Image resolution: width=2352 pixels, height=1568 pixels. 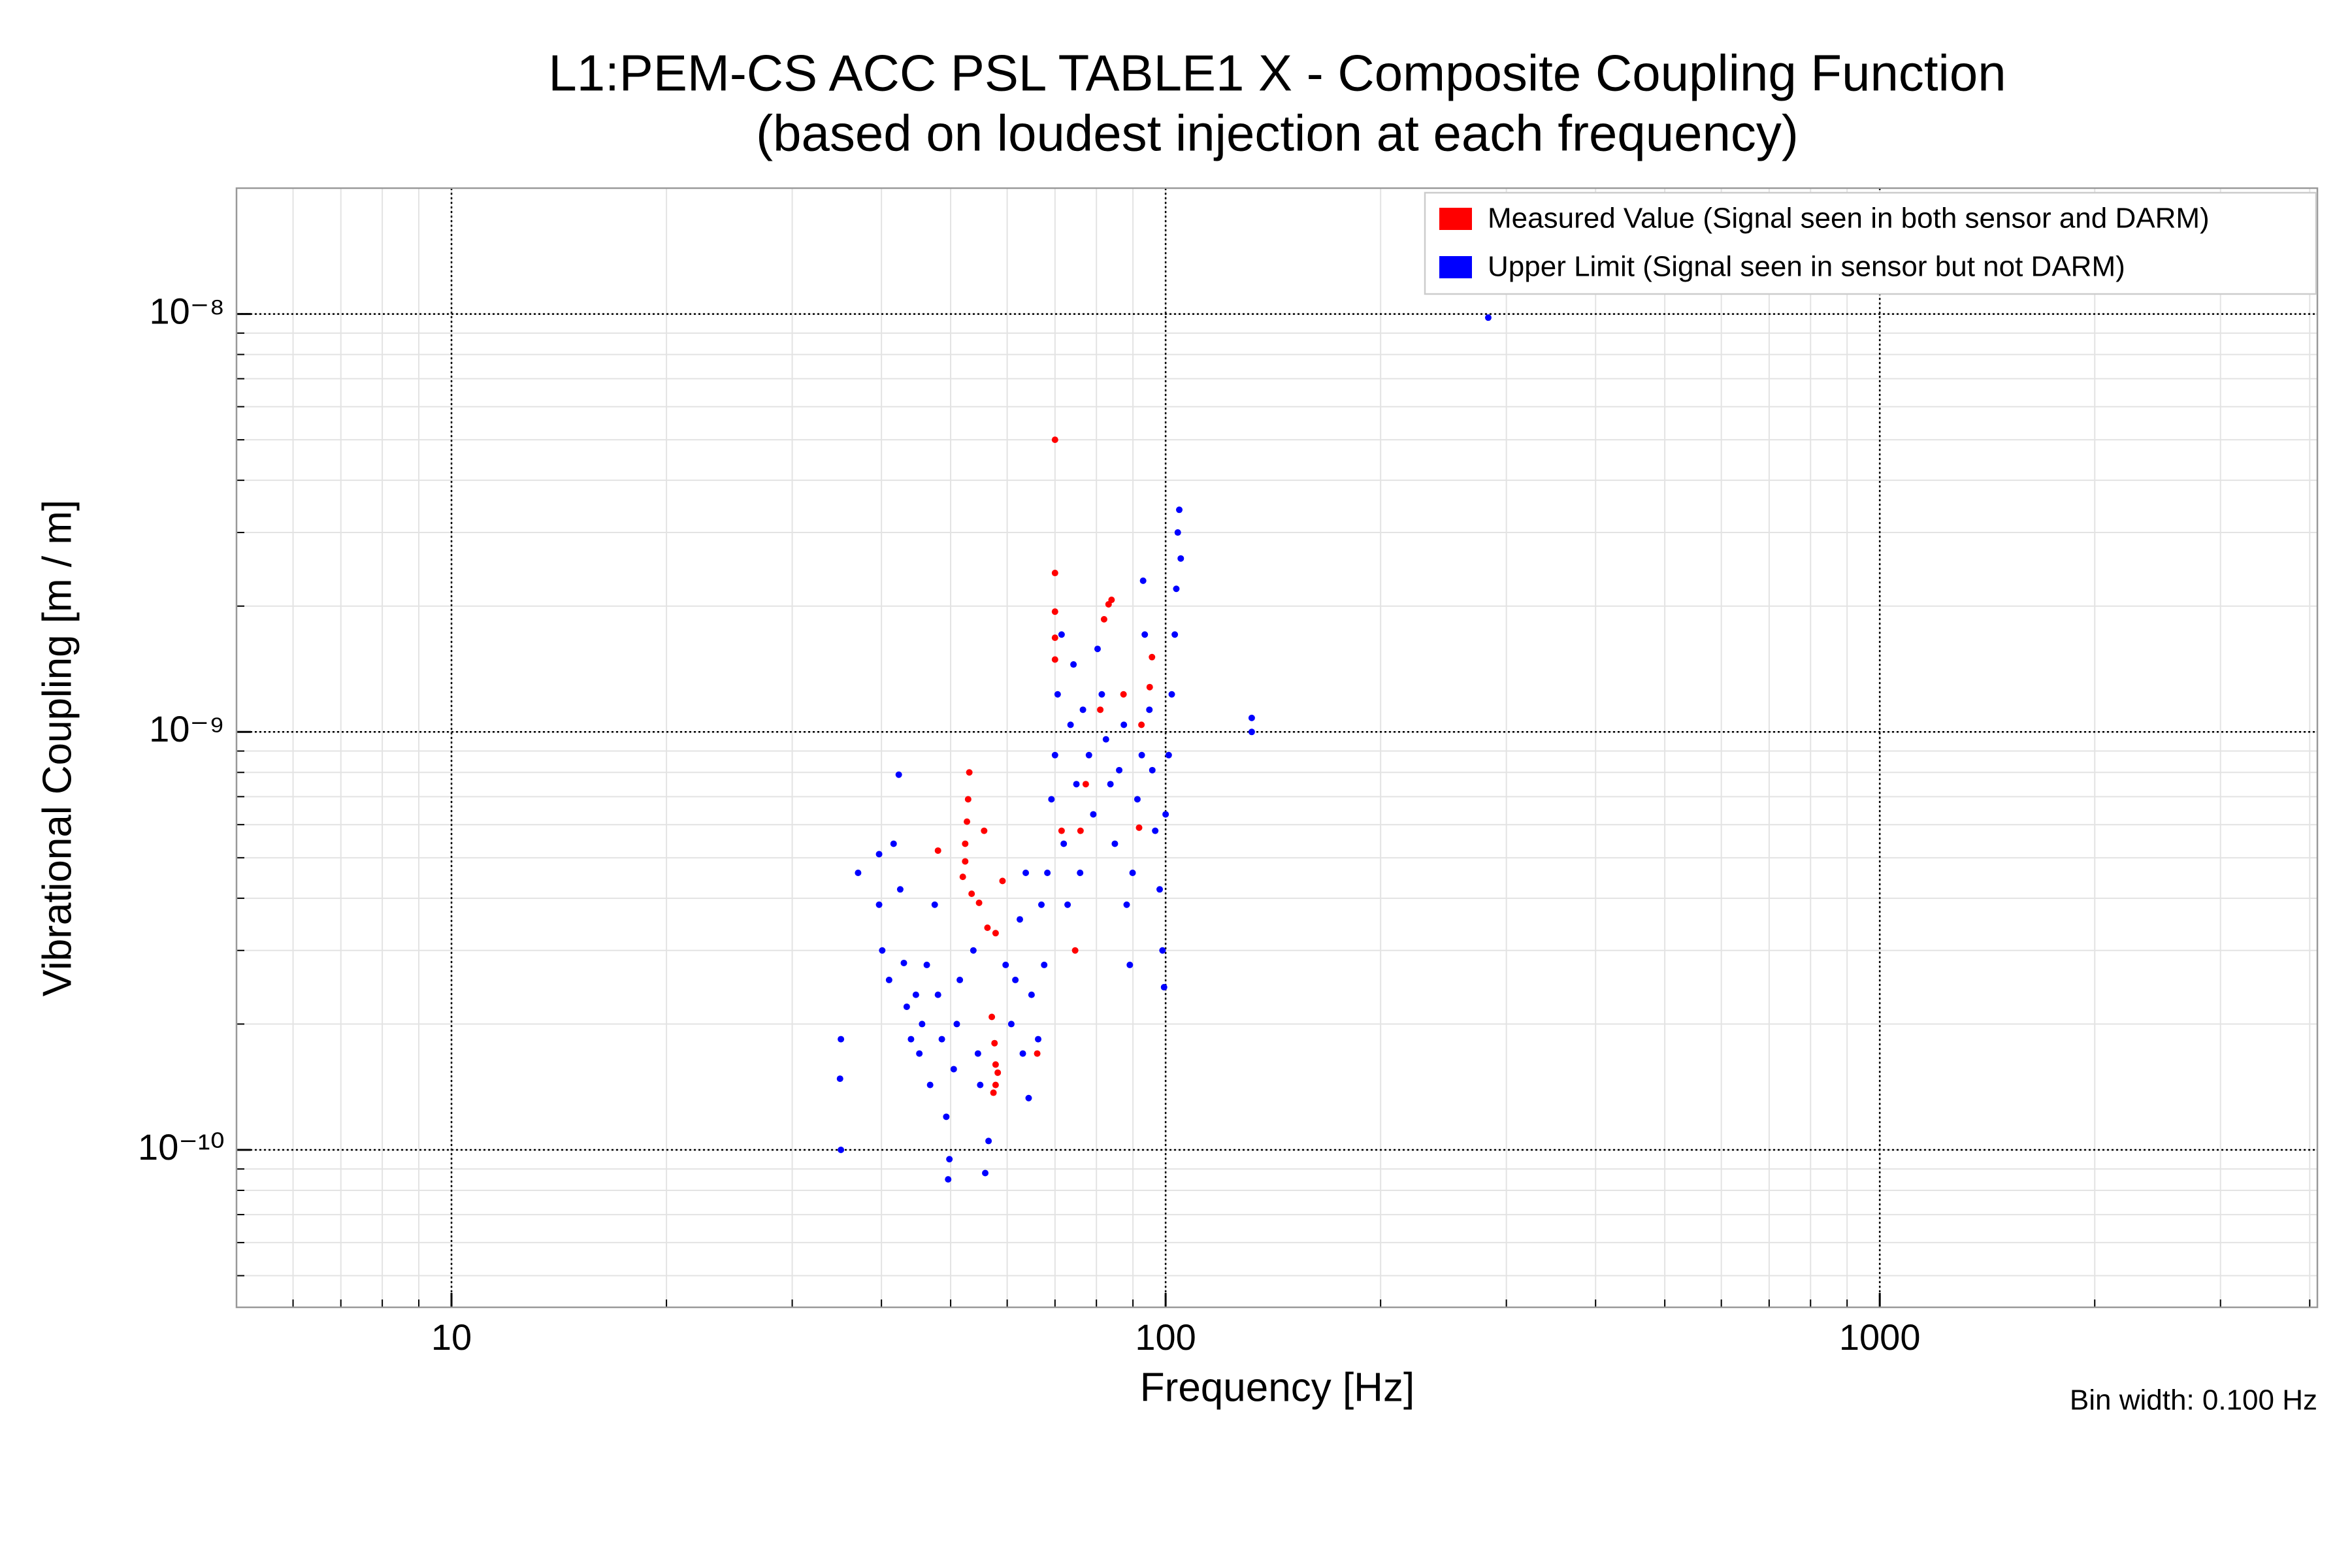 What do you see at coordinates (1277, 1387) in the screenshot?
I see `x-axis-label: Frequency [Hz]` at bounding box center [1277, 1387].